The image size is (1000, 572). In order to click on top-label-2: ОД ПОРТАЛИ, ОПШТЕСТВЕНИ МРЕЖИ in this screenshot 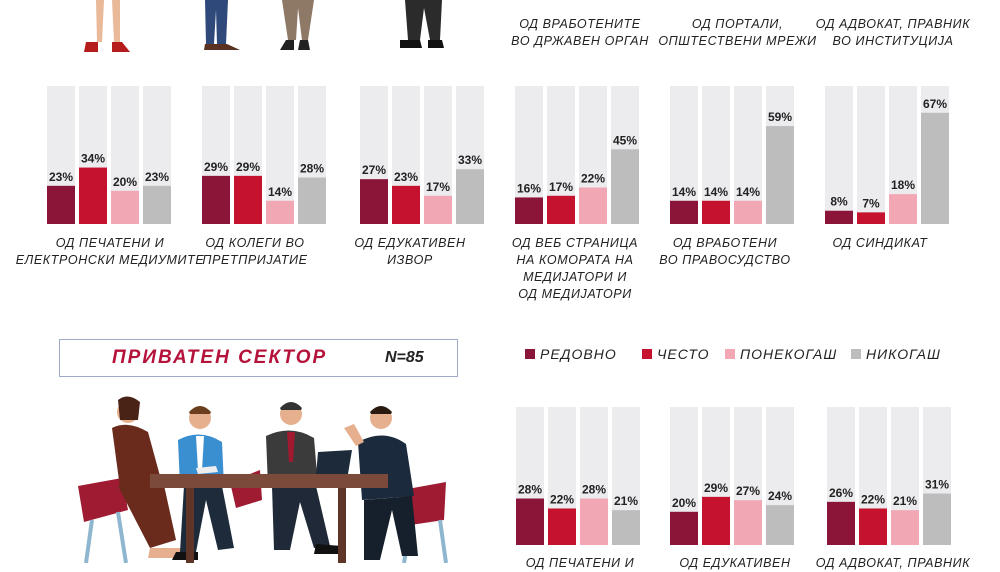, I will do `click(737, 32)`.